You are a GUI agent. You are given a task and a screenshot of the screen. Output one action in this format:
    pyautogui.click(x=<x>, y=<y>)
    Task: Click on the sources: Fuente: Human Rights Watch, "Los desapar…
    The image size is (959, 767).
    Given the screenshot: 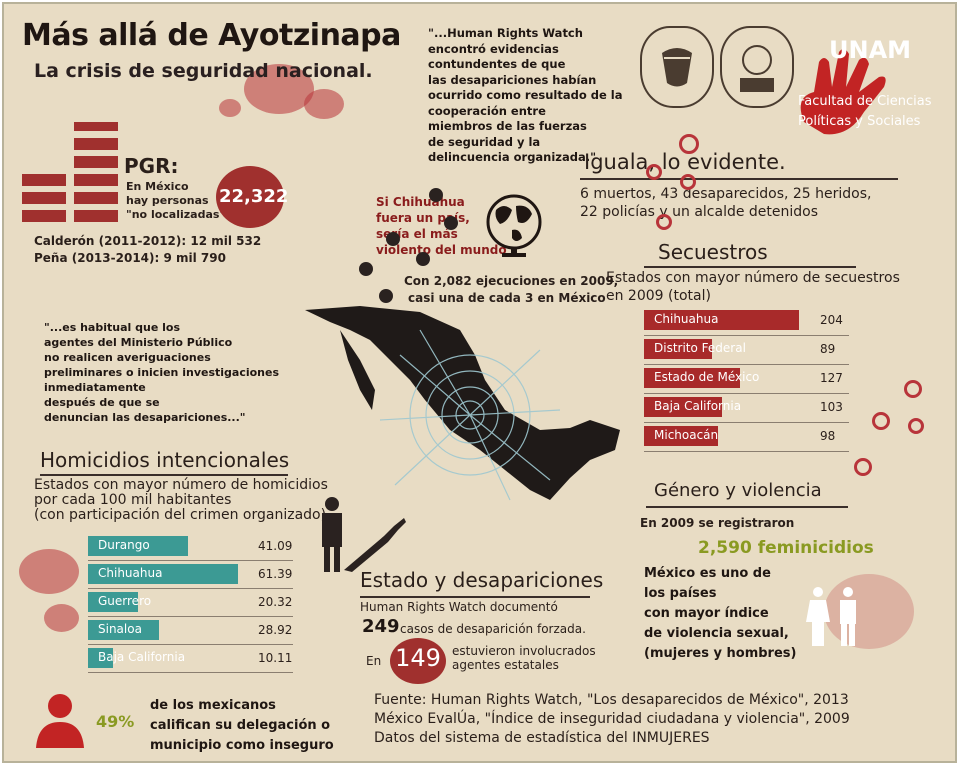 What is the action you would take?
    pyautogui.click(x=612, y=719)
    